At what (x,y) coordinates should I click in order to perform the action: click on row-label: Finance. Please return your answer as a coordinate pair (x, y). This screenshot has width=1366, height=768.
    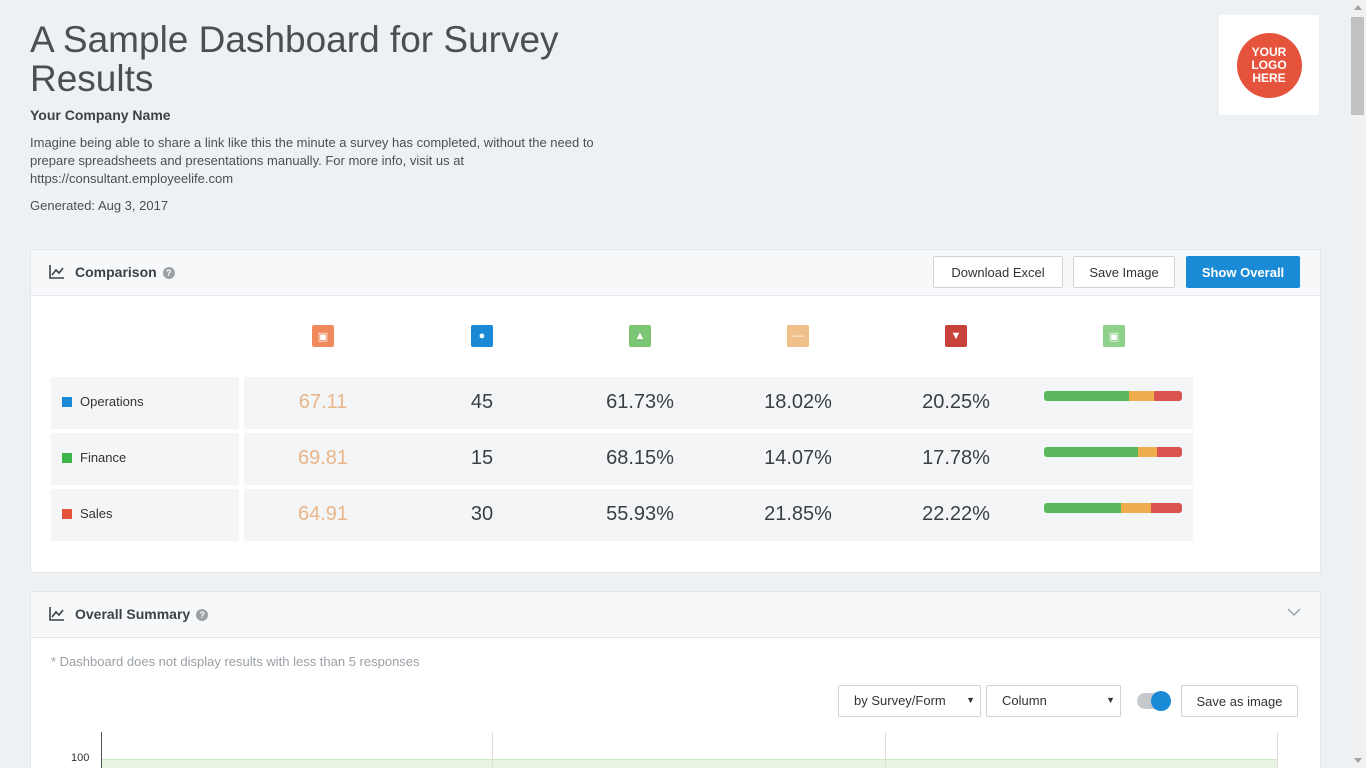
    Looking at the image, I should click on (145, 459).